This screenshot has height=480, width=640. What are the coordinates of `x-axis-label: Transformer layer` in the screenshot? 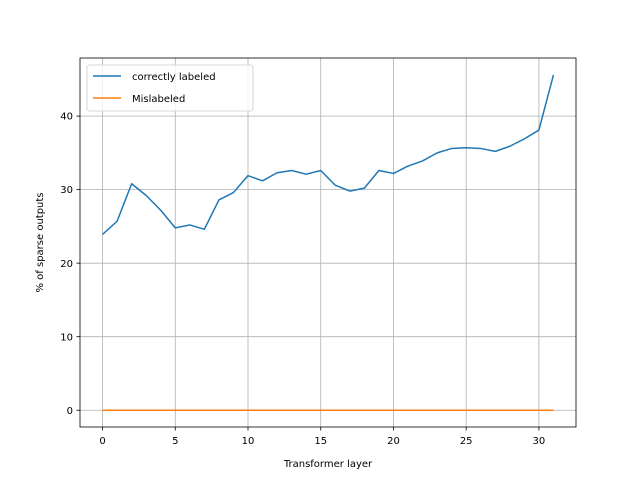 It's located at (328, 464).